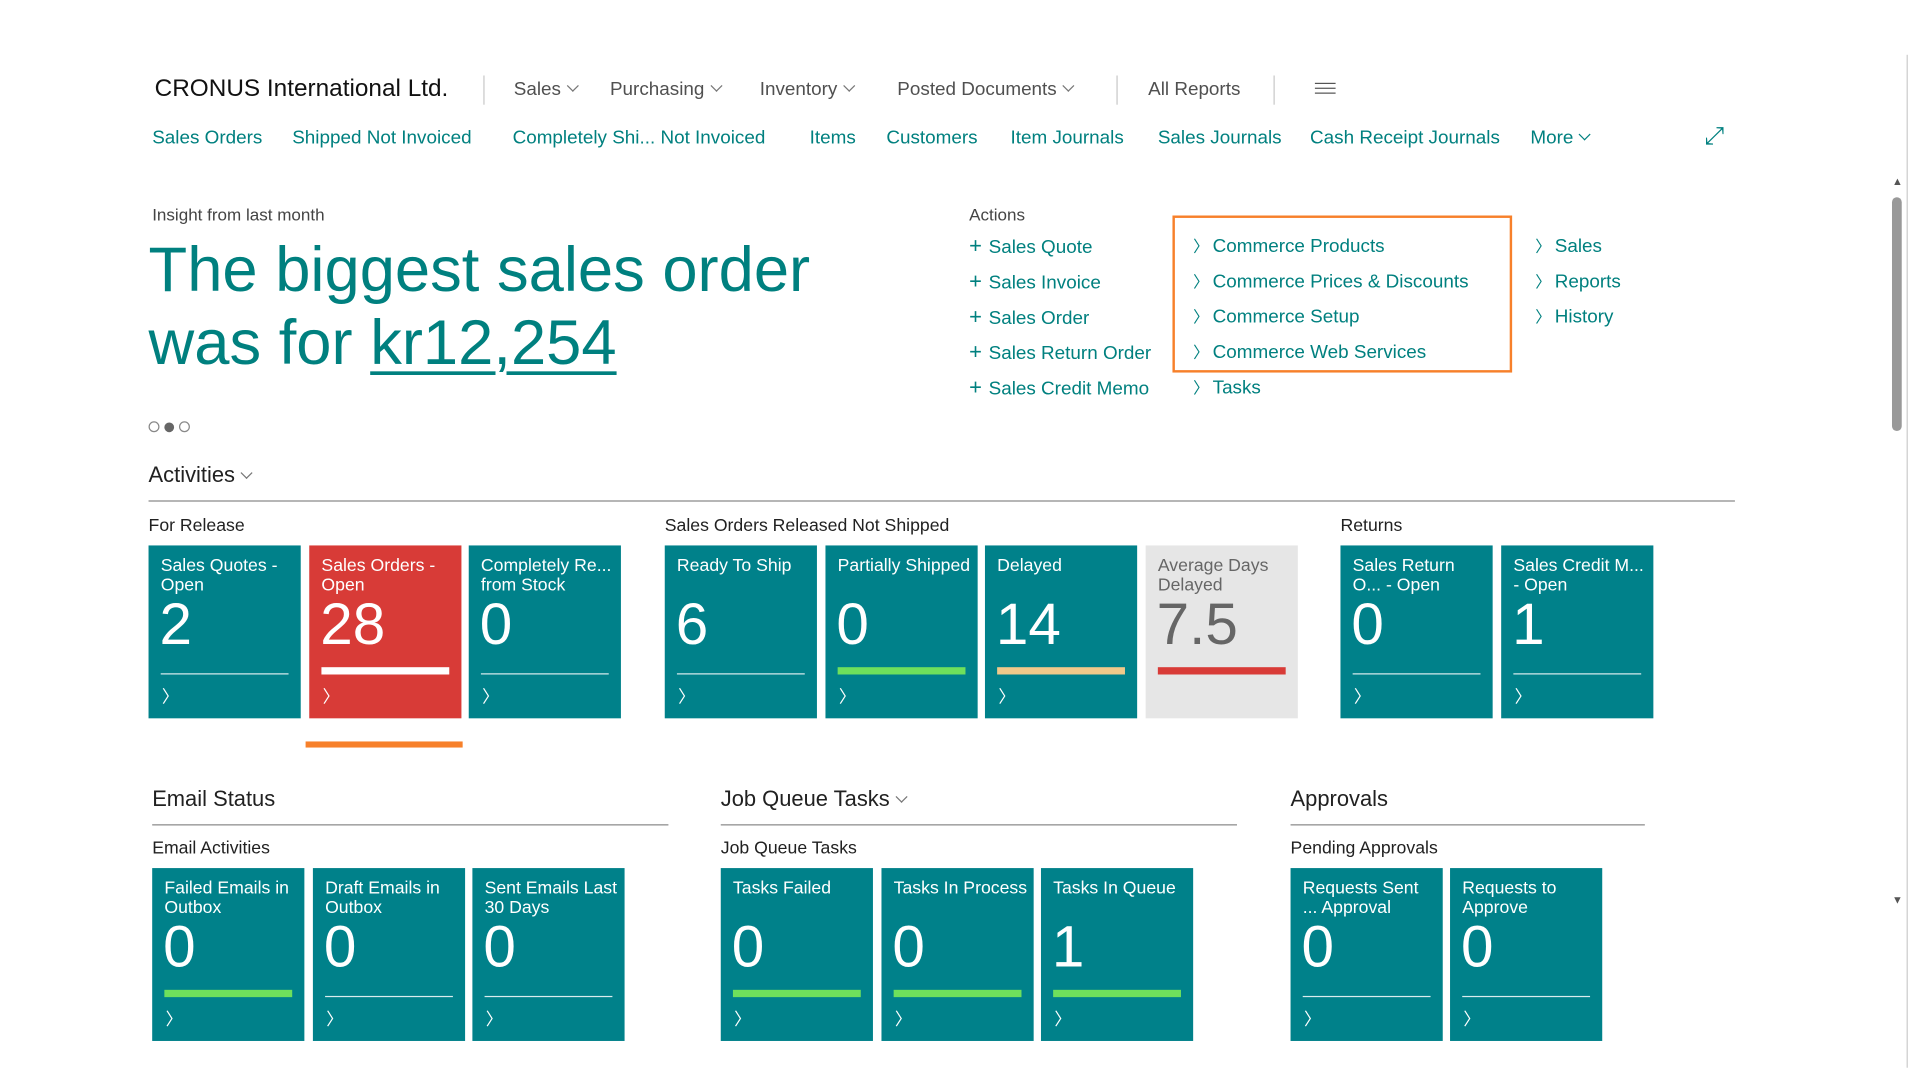 The width and height of the screenshot is (1909, 1068). Describe the element at coordinates (1561, 139) in the screenshot. I see `nav-more: More` at that location.